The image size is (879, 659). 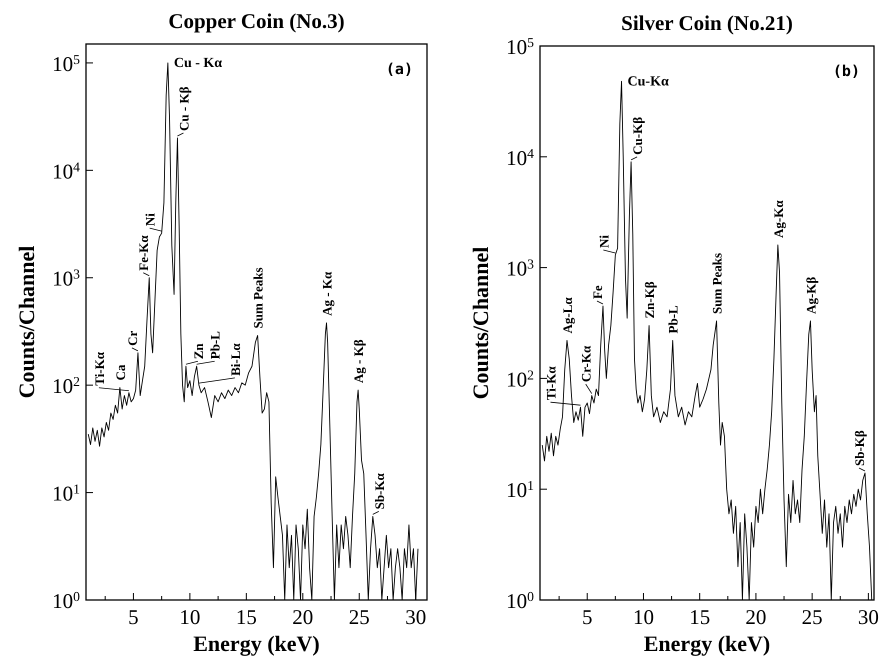 I want to click on annotation: (b), so click(x=846, y=71).